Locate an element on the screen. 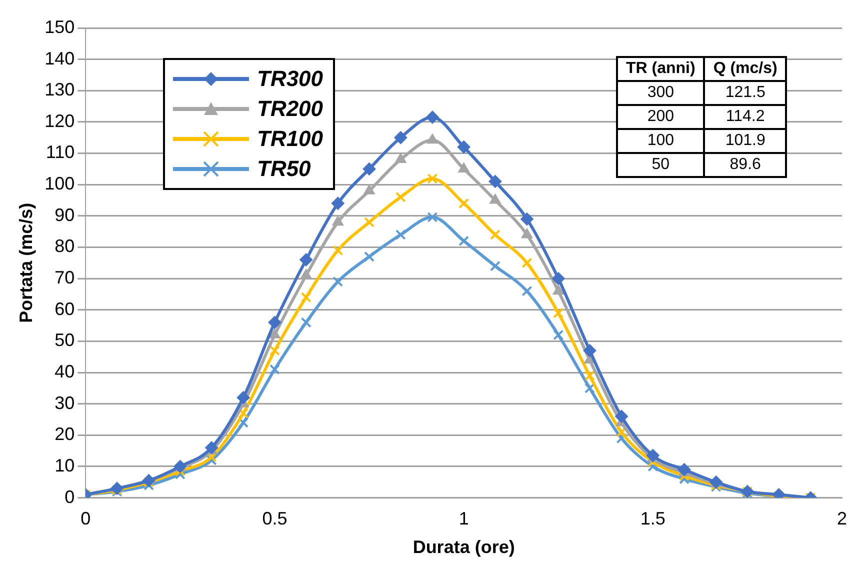 The height and width of the screenshot is (563, 856). annotation: 50 is located at coordinates (660, 165).